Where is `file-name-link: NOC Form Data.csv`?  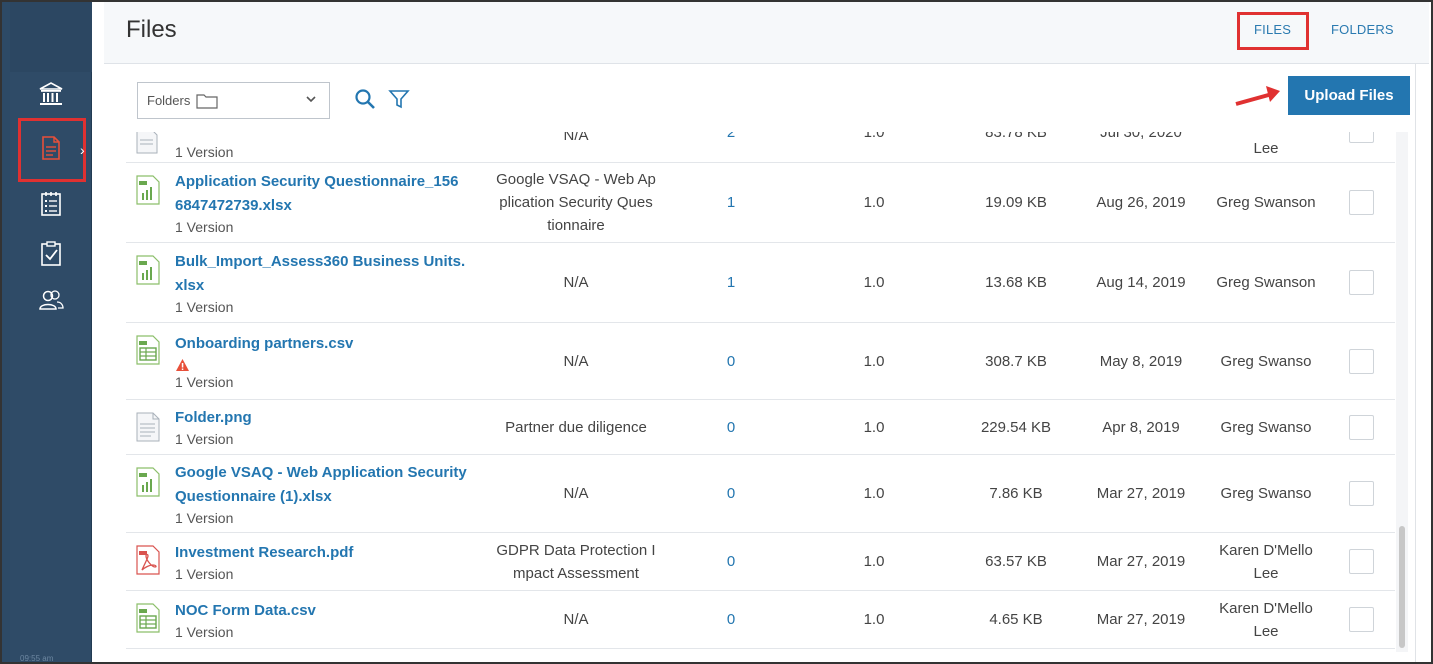 file-name-link: NOC Form Data.csv is located at coordinates (245, 610).